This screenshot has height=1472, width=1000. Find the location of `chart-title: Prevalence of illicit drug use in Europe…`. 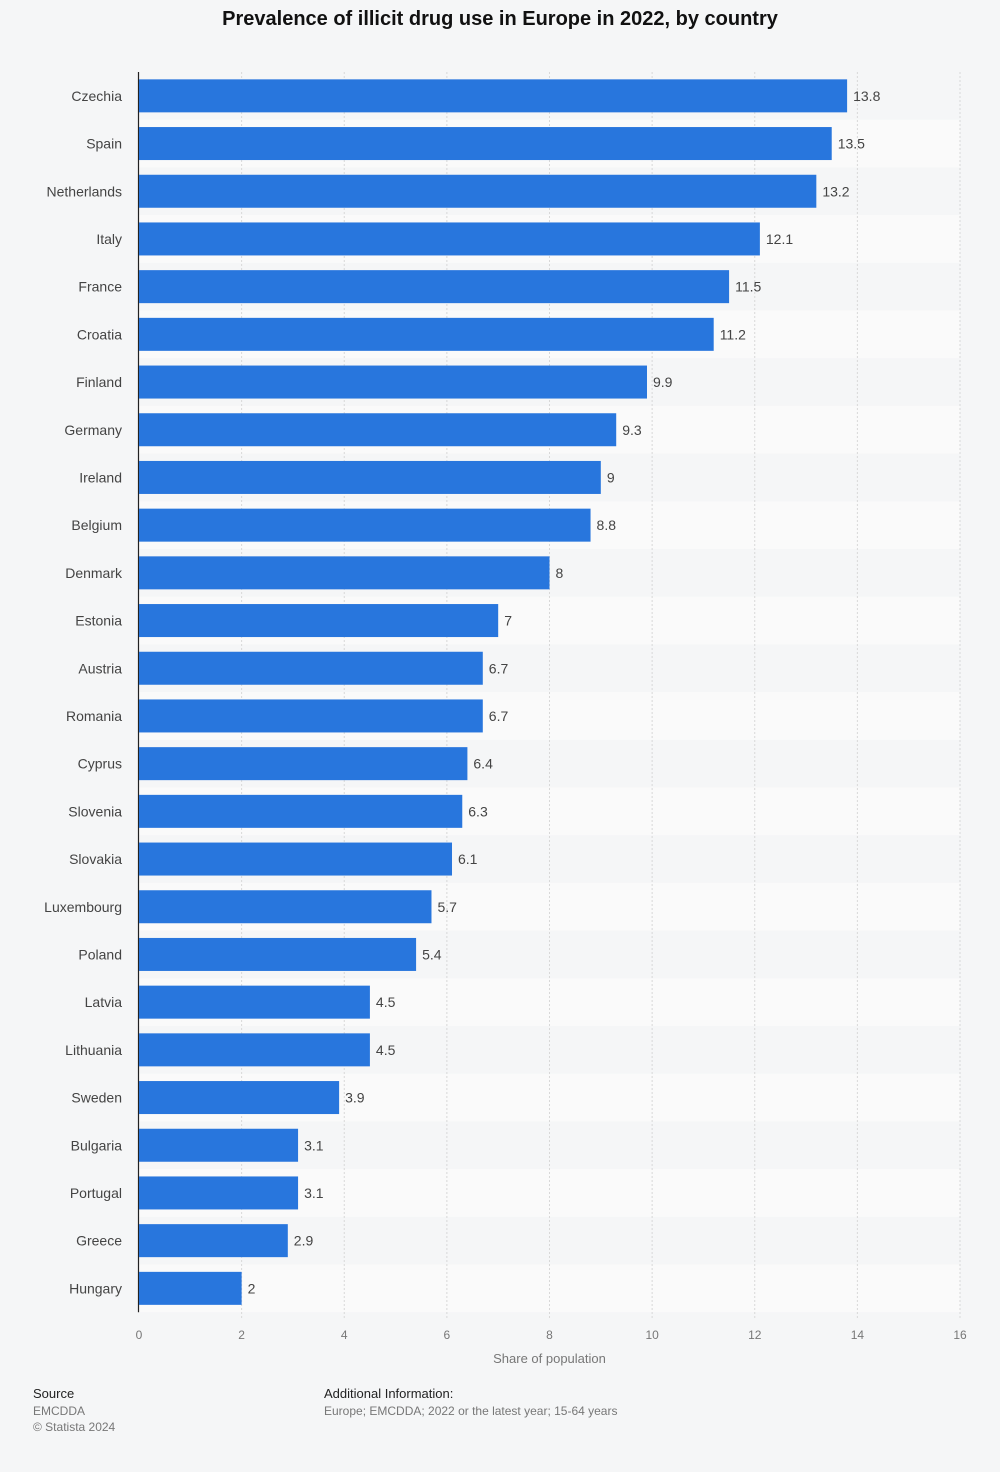

chart-title: Prevalence of illicit drug use in Europe… is located at coordinates (500, 19).